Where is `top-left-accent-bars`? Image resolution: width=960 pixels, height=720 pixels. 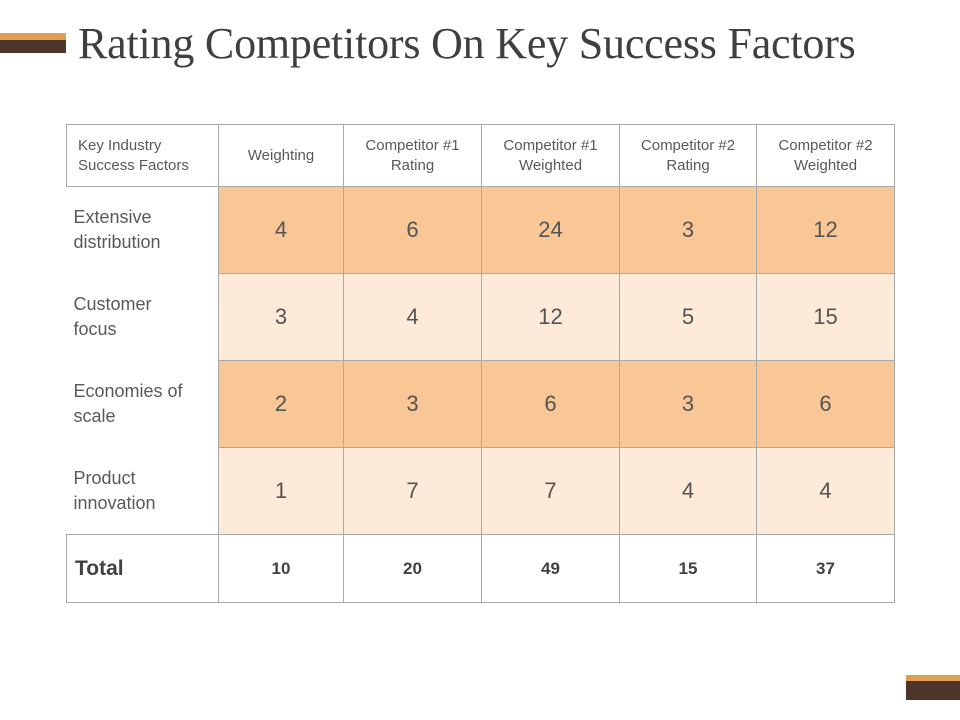 top-left-accent-bars is located at coordinates (33, 43).